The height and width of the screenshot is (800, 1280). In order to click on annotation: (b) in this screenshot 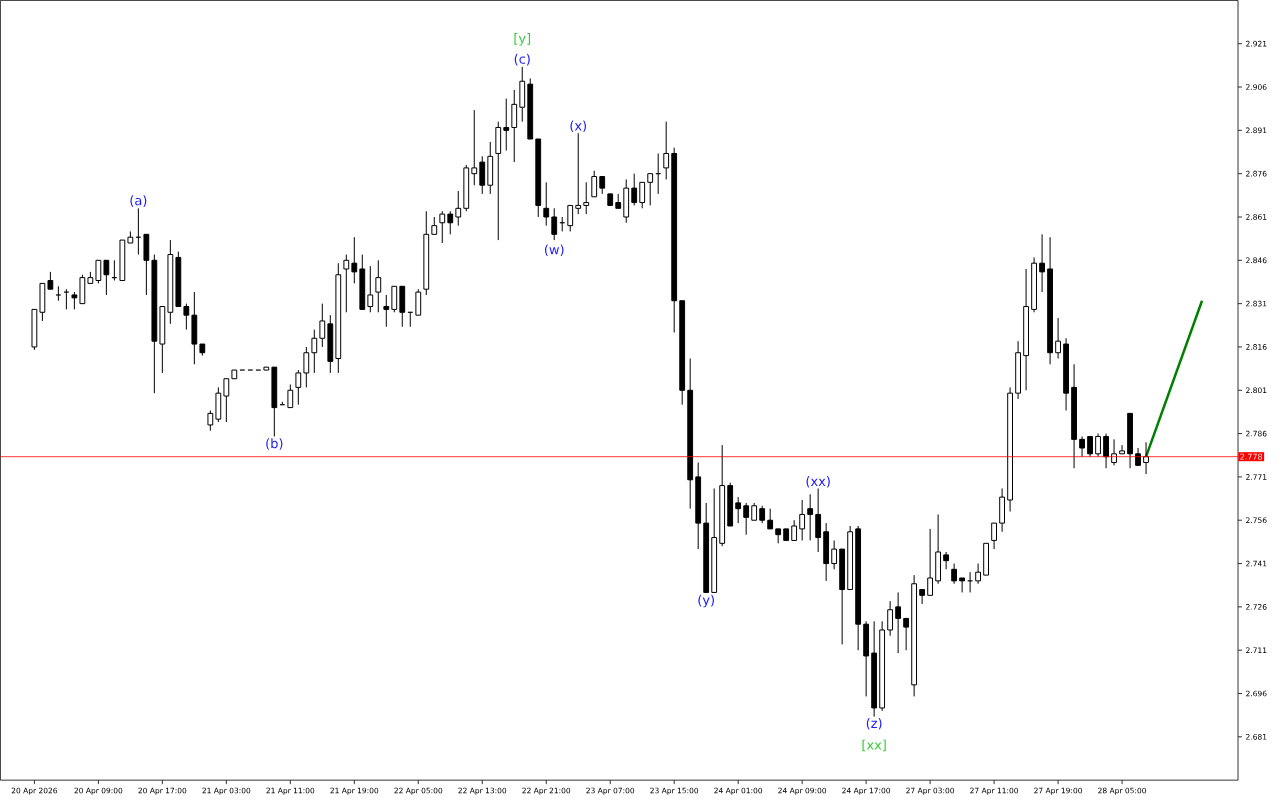, I will do `click(274, 444)`.